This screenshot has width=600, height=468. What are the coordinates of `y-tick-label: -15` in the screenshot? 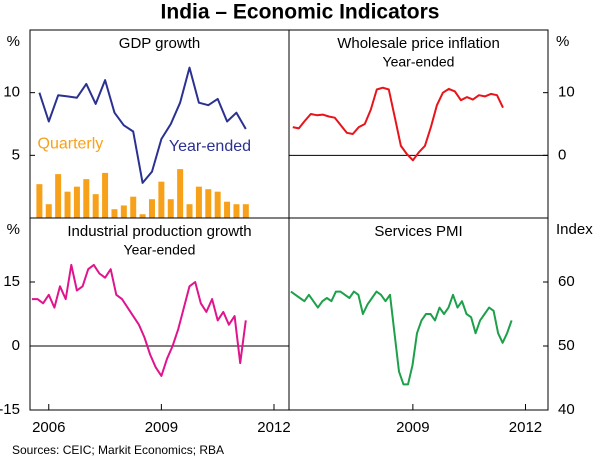 It's located at (10, 409).